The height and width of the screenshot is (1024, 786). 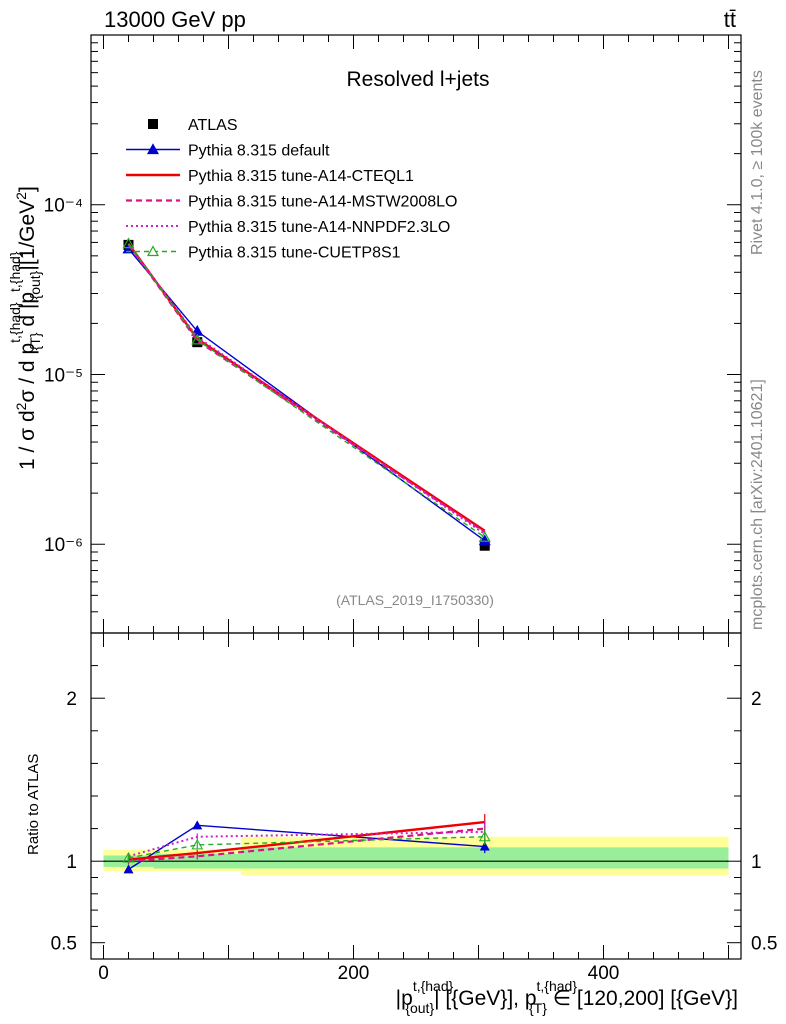 I want to click on process-label: tt̄, so click(x=730, y=19).